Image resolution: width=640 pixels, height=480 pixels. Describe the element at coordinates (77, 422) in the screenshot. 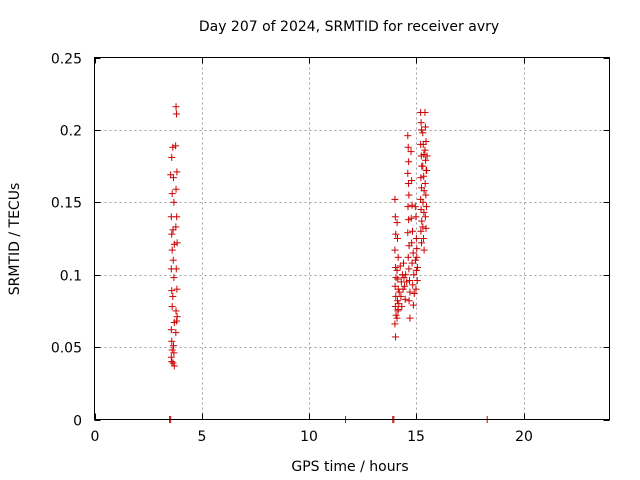

I see `y-tick-label: 0` at that location.